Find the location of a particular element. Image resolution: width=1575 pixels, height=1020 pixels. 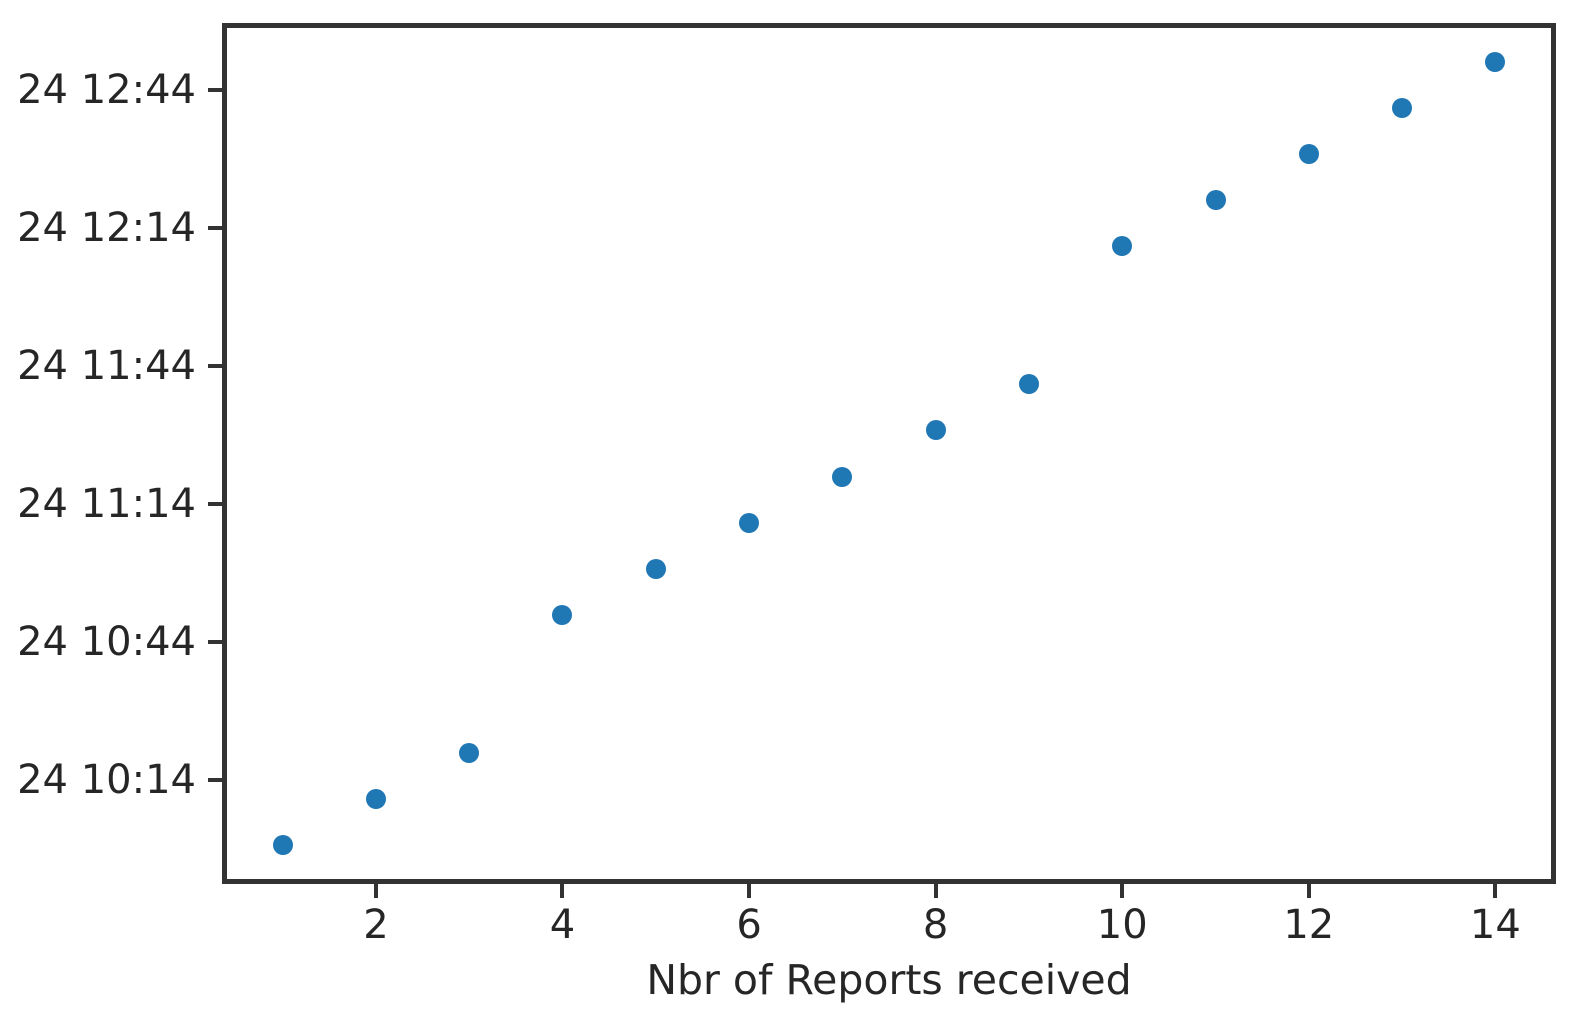

y-tick-label: 24 11:44 is located at coordinates (106, 366).